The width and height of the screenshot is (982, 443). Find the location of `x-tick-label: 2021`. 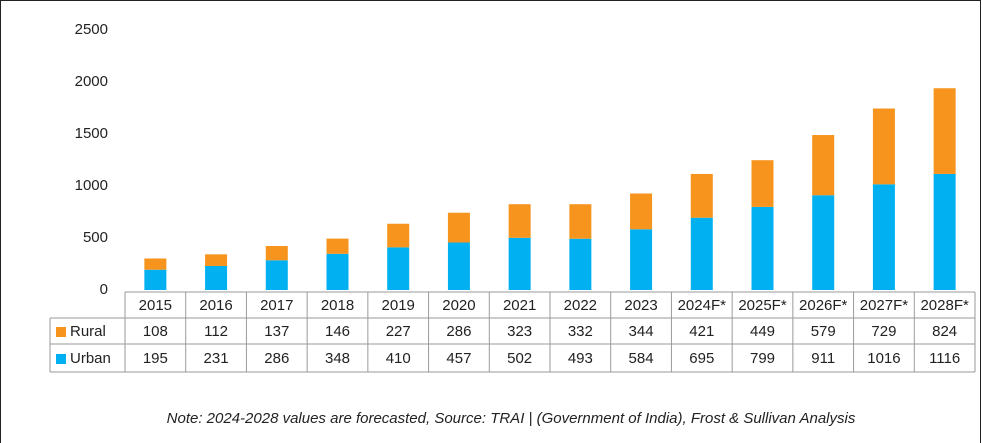

x-tick-label: 2021 is located at coordinates (519, 305).